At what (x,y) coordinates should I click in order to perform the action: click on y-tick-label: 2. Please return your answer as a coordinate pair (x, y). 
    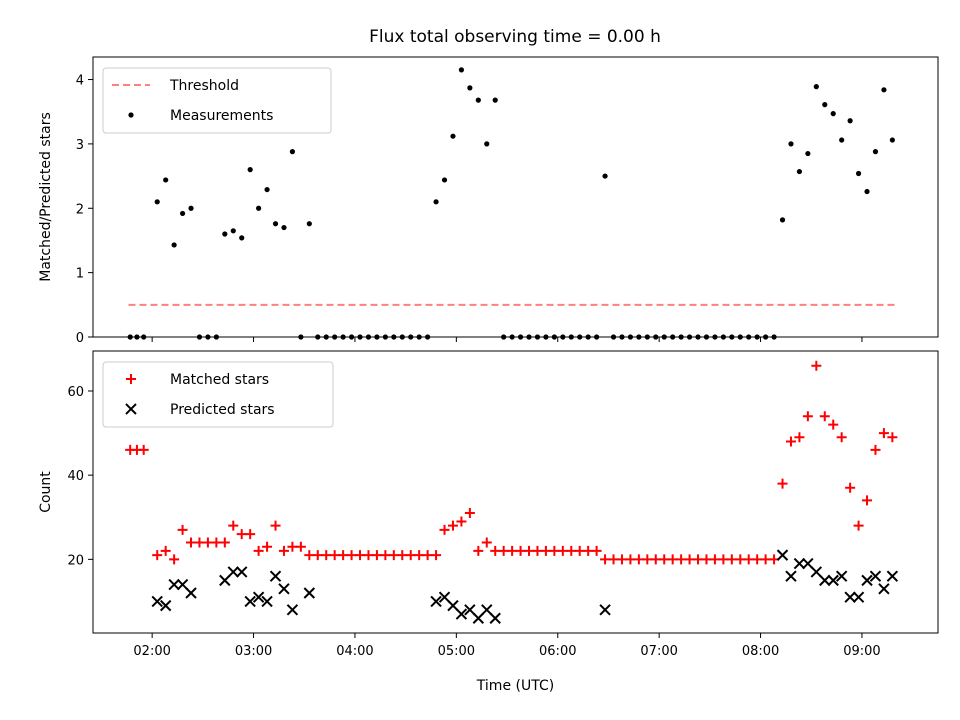
    Looking at the image, I should click on (80, 209).